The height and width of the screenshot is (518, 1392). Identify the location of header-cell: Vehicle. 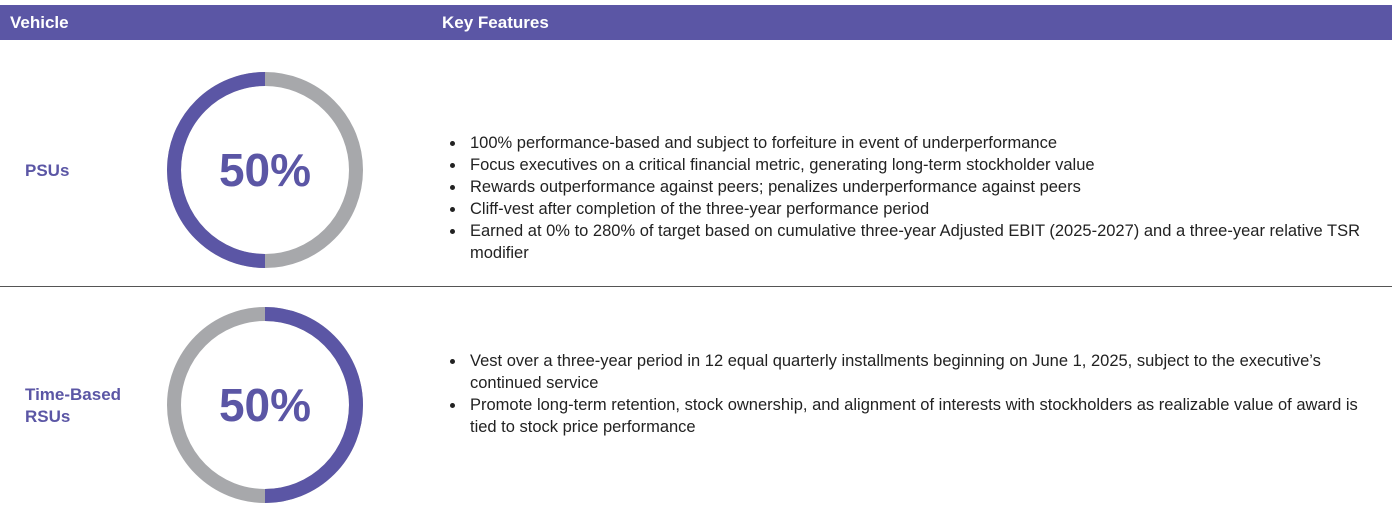
(39, 22).